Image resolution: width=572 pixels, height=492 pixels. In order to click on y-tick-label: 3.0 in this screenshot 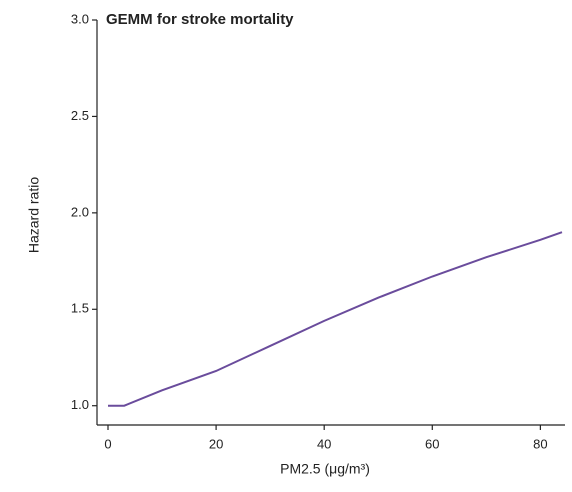, I will do `click(80, 18)`.